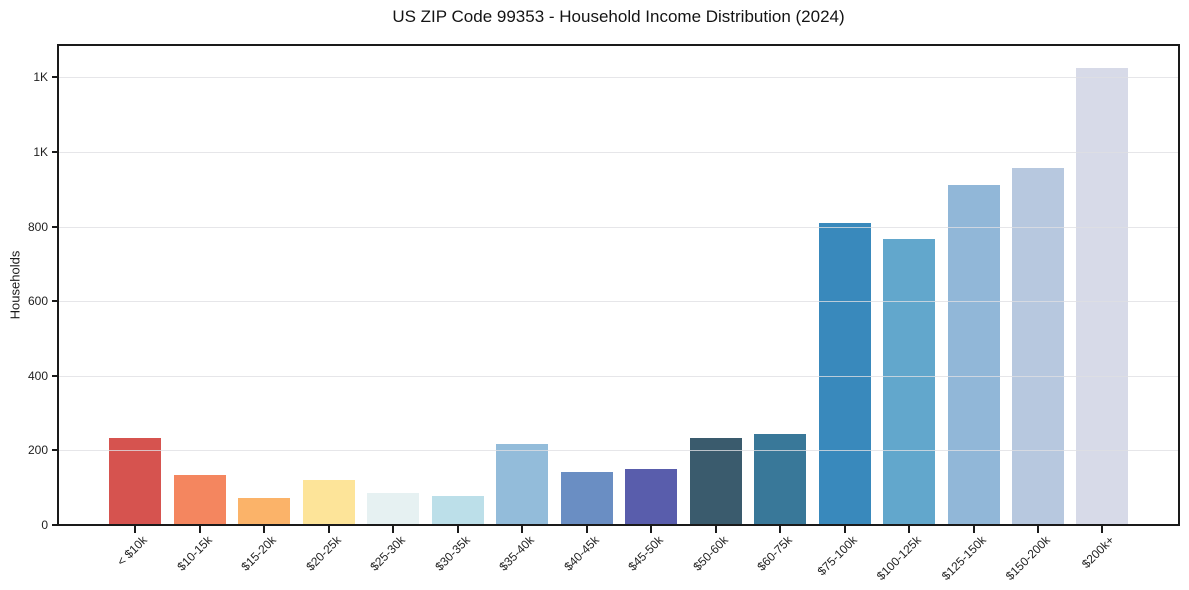  What do you see at coordinates (1037, 346) in the screenshot?
I see `bar-$150-200k` at bounding box center [1037, 346].